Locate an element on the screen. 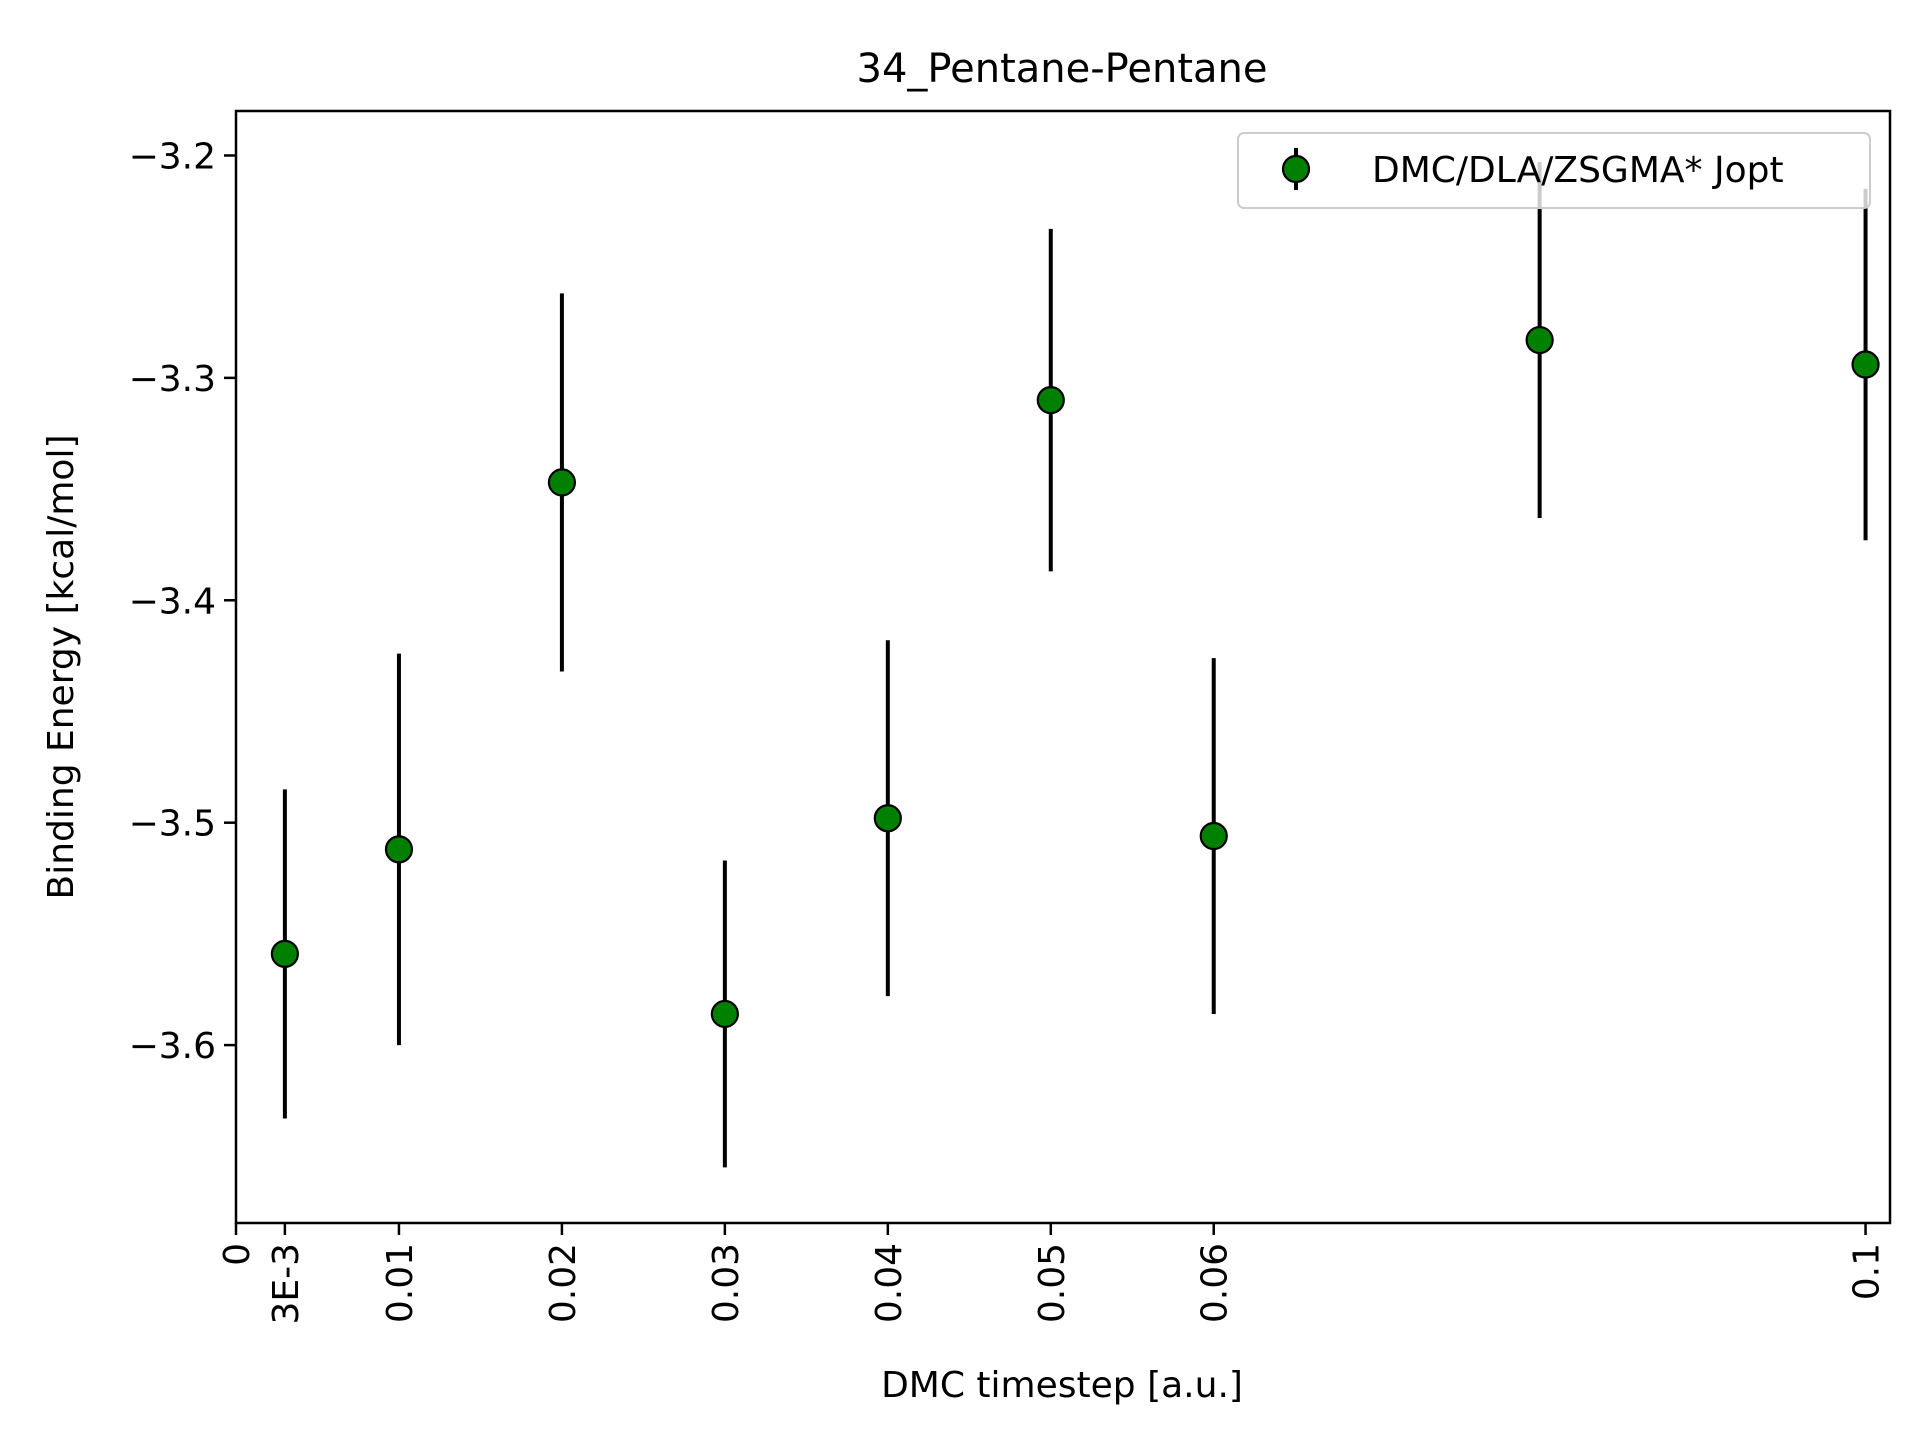  x-tick-label: 0.04 is located at coordinates (889, 1283).